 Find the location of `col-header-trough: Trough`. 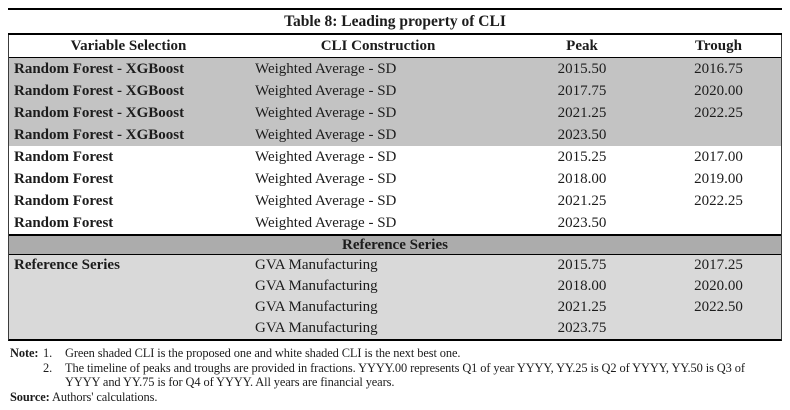

col-header-trough: Trough is located at coordinates (718, 45).